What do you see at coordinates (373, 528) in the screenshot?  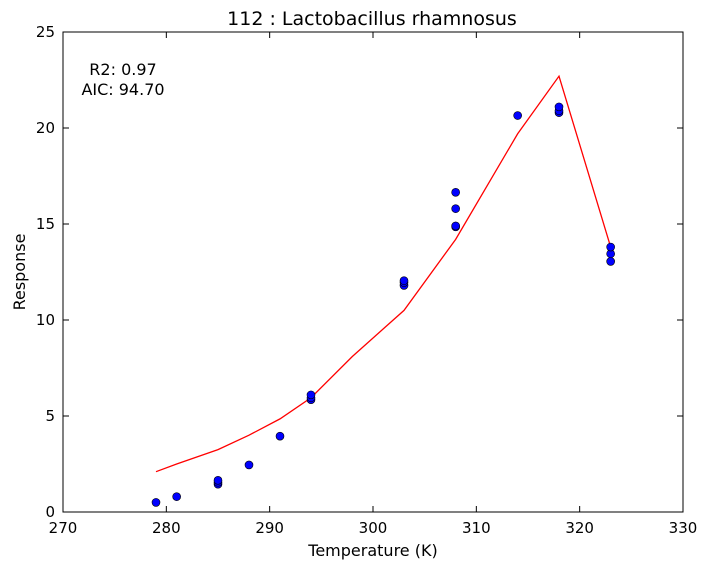 I see `x-tick-label: 300` at bounding box center [373, 528].